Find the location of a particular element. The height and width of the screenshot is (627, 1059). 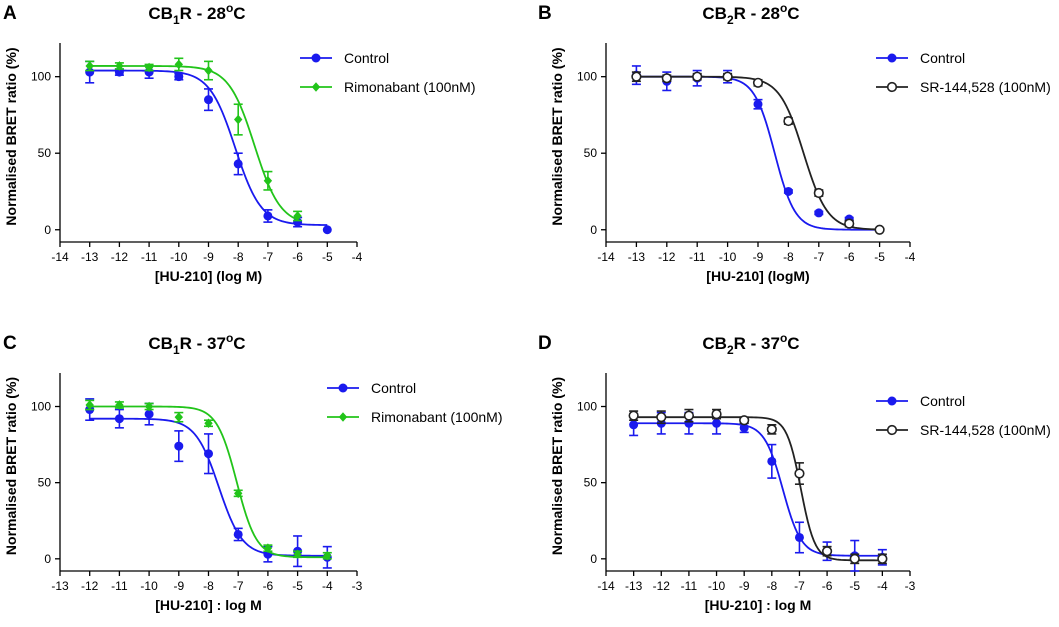

series-sr-144-528-100nm is located at coordinates (758, 153).